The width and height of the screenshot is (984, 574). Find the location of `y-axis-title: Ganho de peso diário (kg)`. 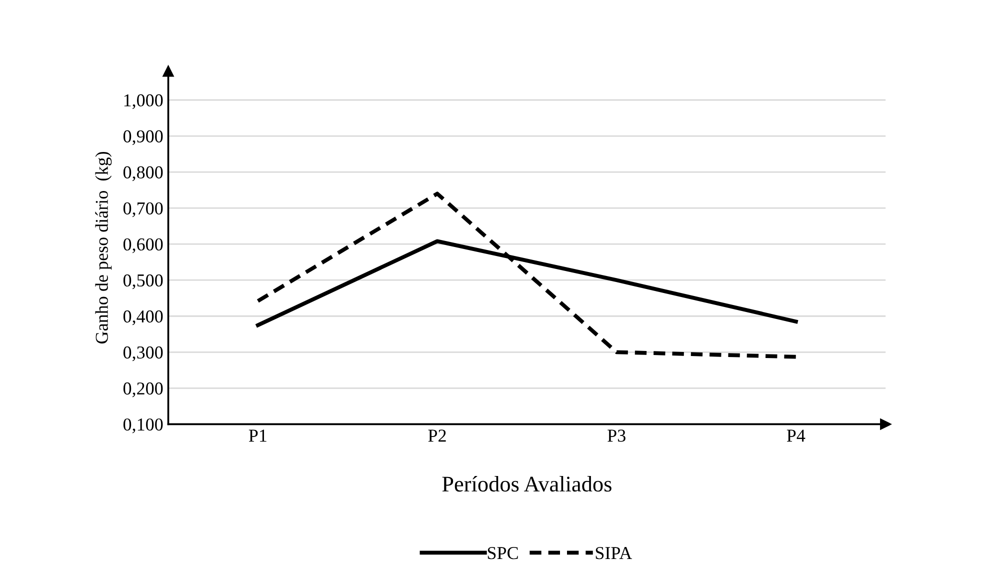

y-axis-title: Ganho de peso diário (kg) is located at coordinates (103, 248).